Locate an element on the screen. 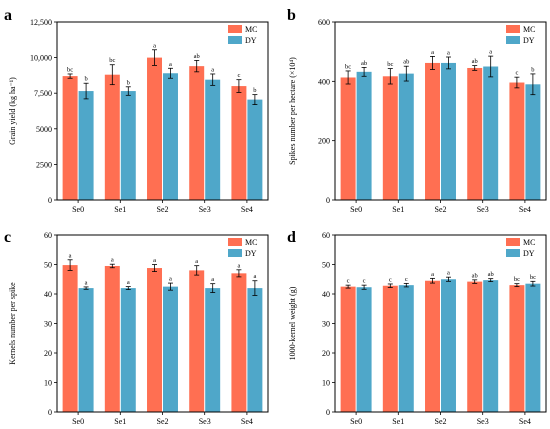  y-tick-label: 10 is located at coordinates (326, 383).